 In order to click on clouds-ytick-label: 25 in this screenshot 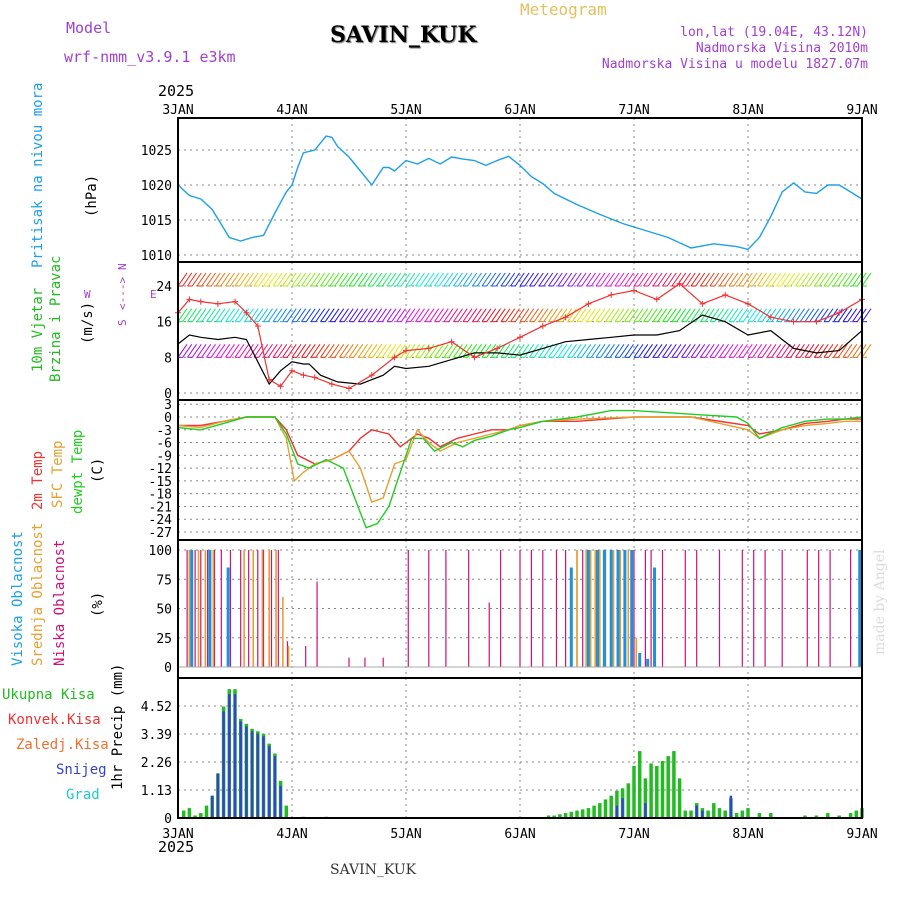, I will do `click(164, 639)`.